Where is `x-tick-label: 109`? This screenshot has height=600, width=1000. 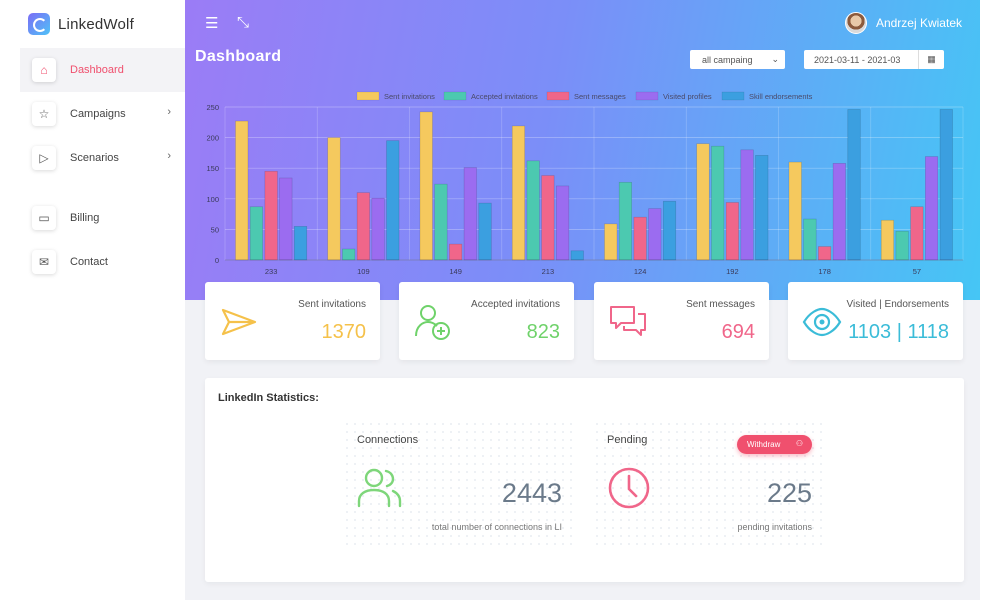
x-tick-label: 109 is located at coordinates (363, 271).